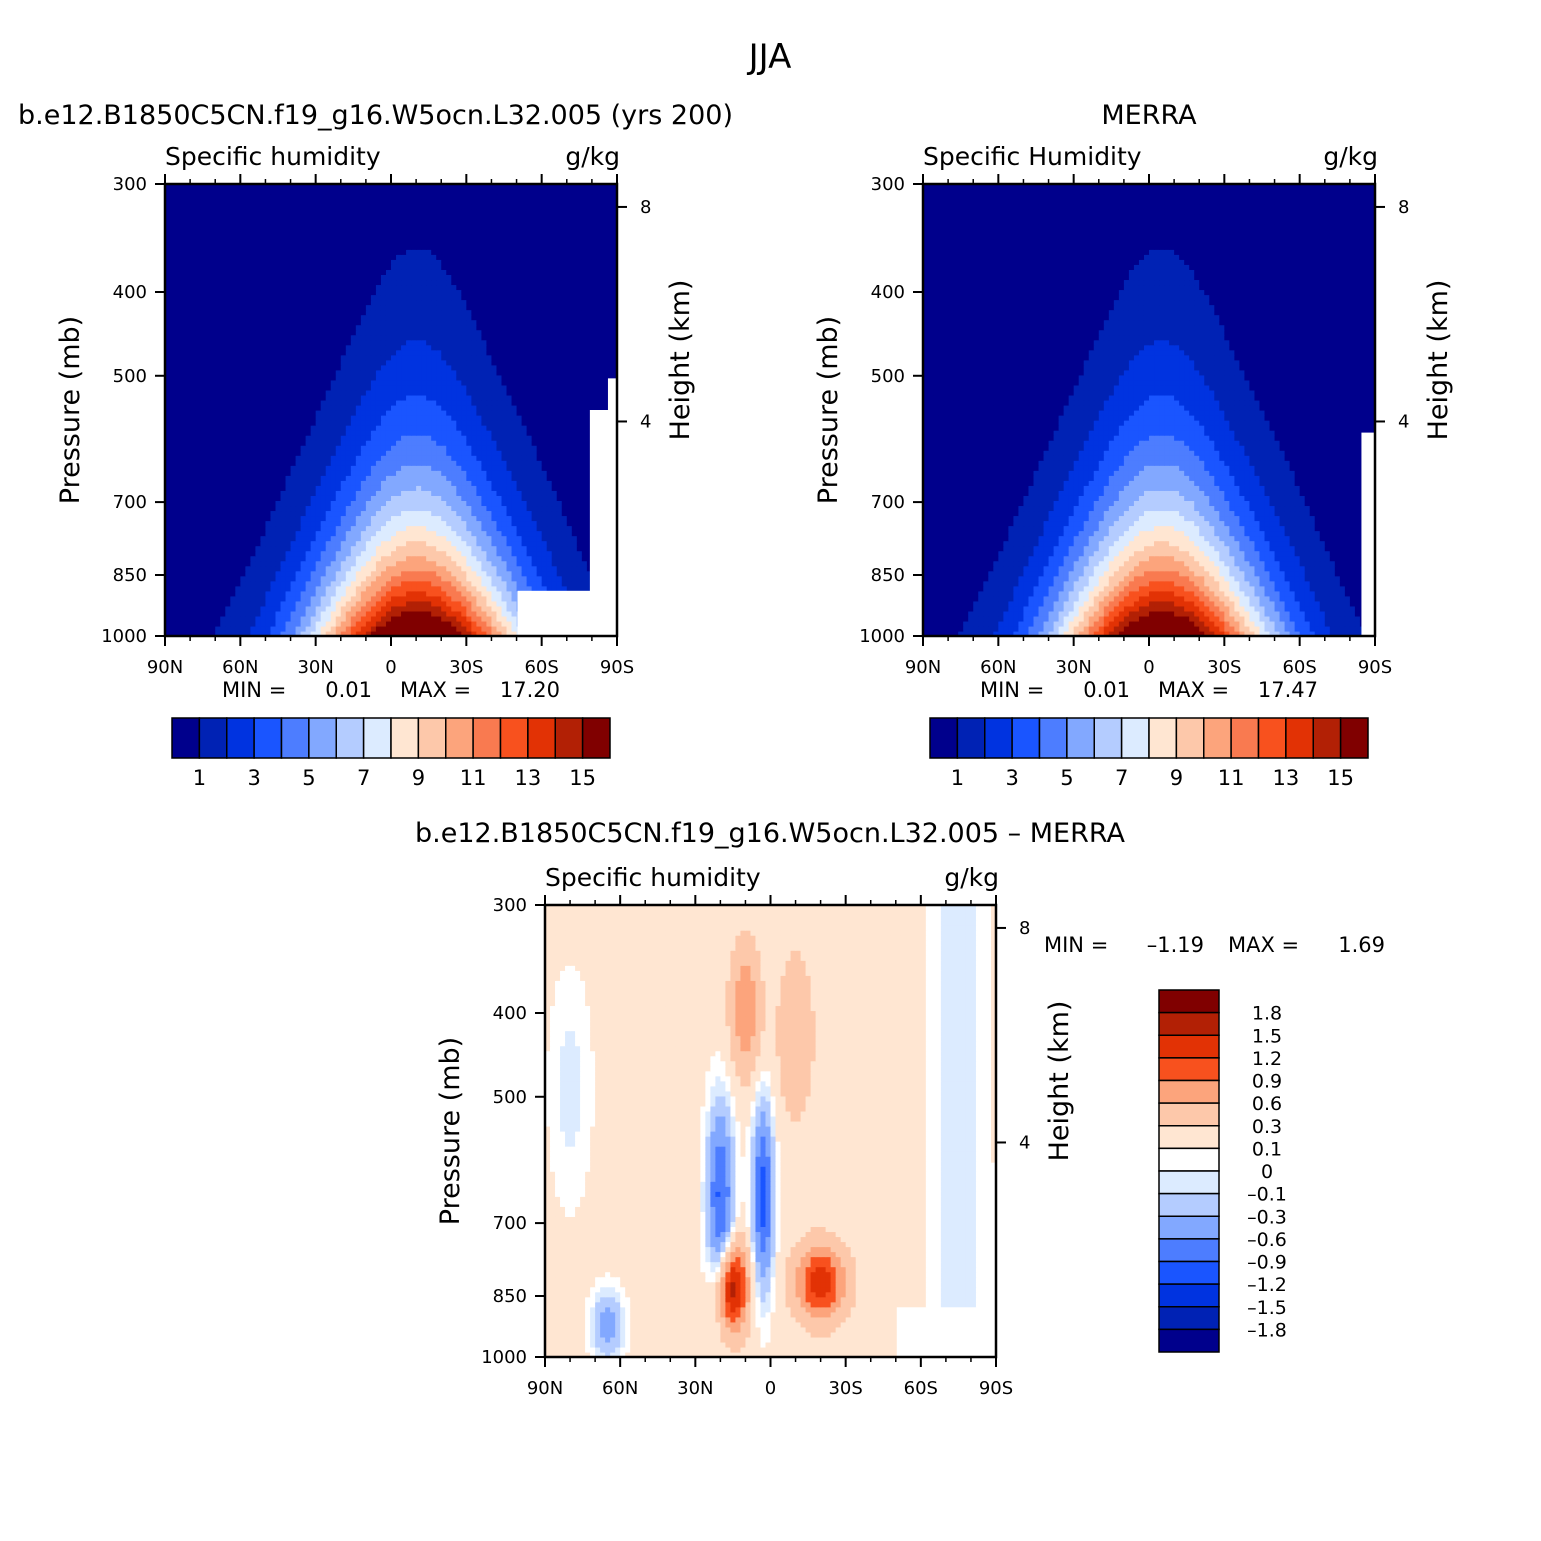  What do you see at coordinates (1066, 778) in the screenshot?
I see `colorbar-label: 5` at bounding box center [1066, 778].